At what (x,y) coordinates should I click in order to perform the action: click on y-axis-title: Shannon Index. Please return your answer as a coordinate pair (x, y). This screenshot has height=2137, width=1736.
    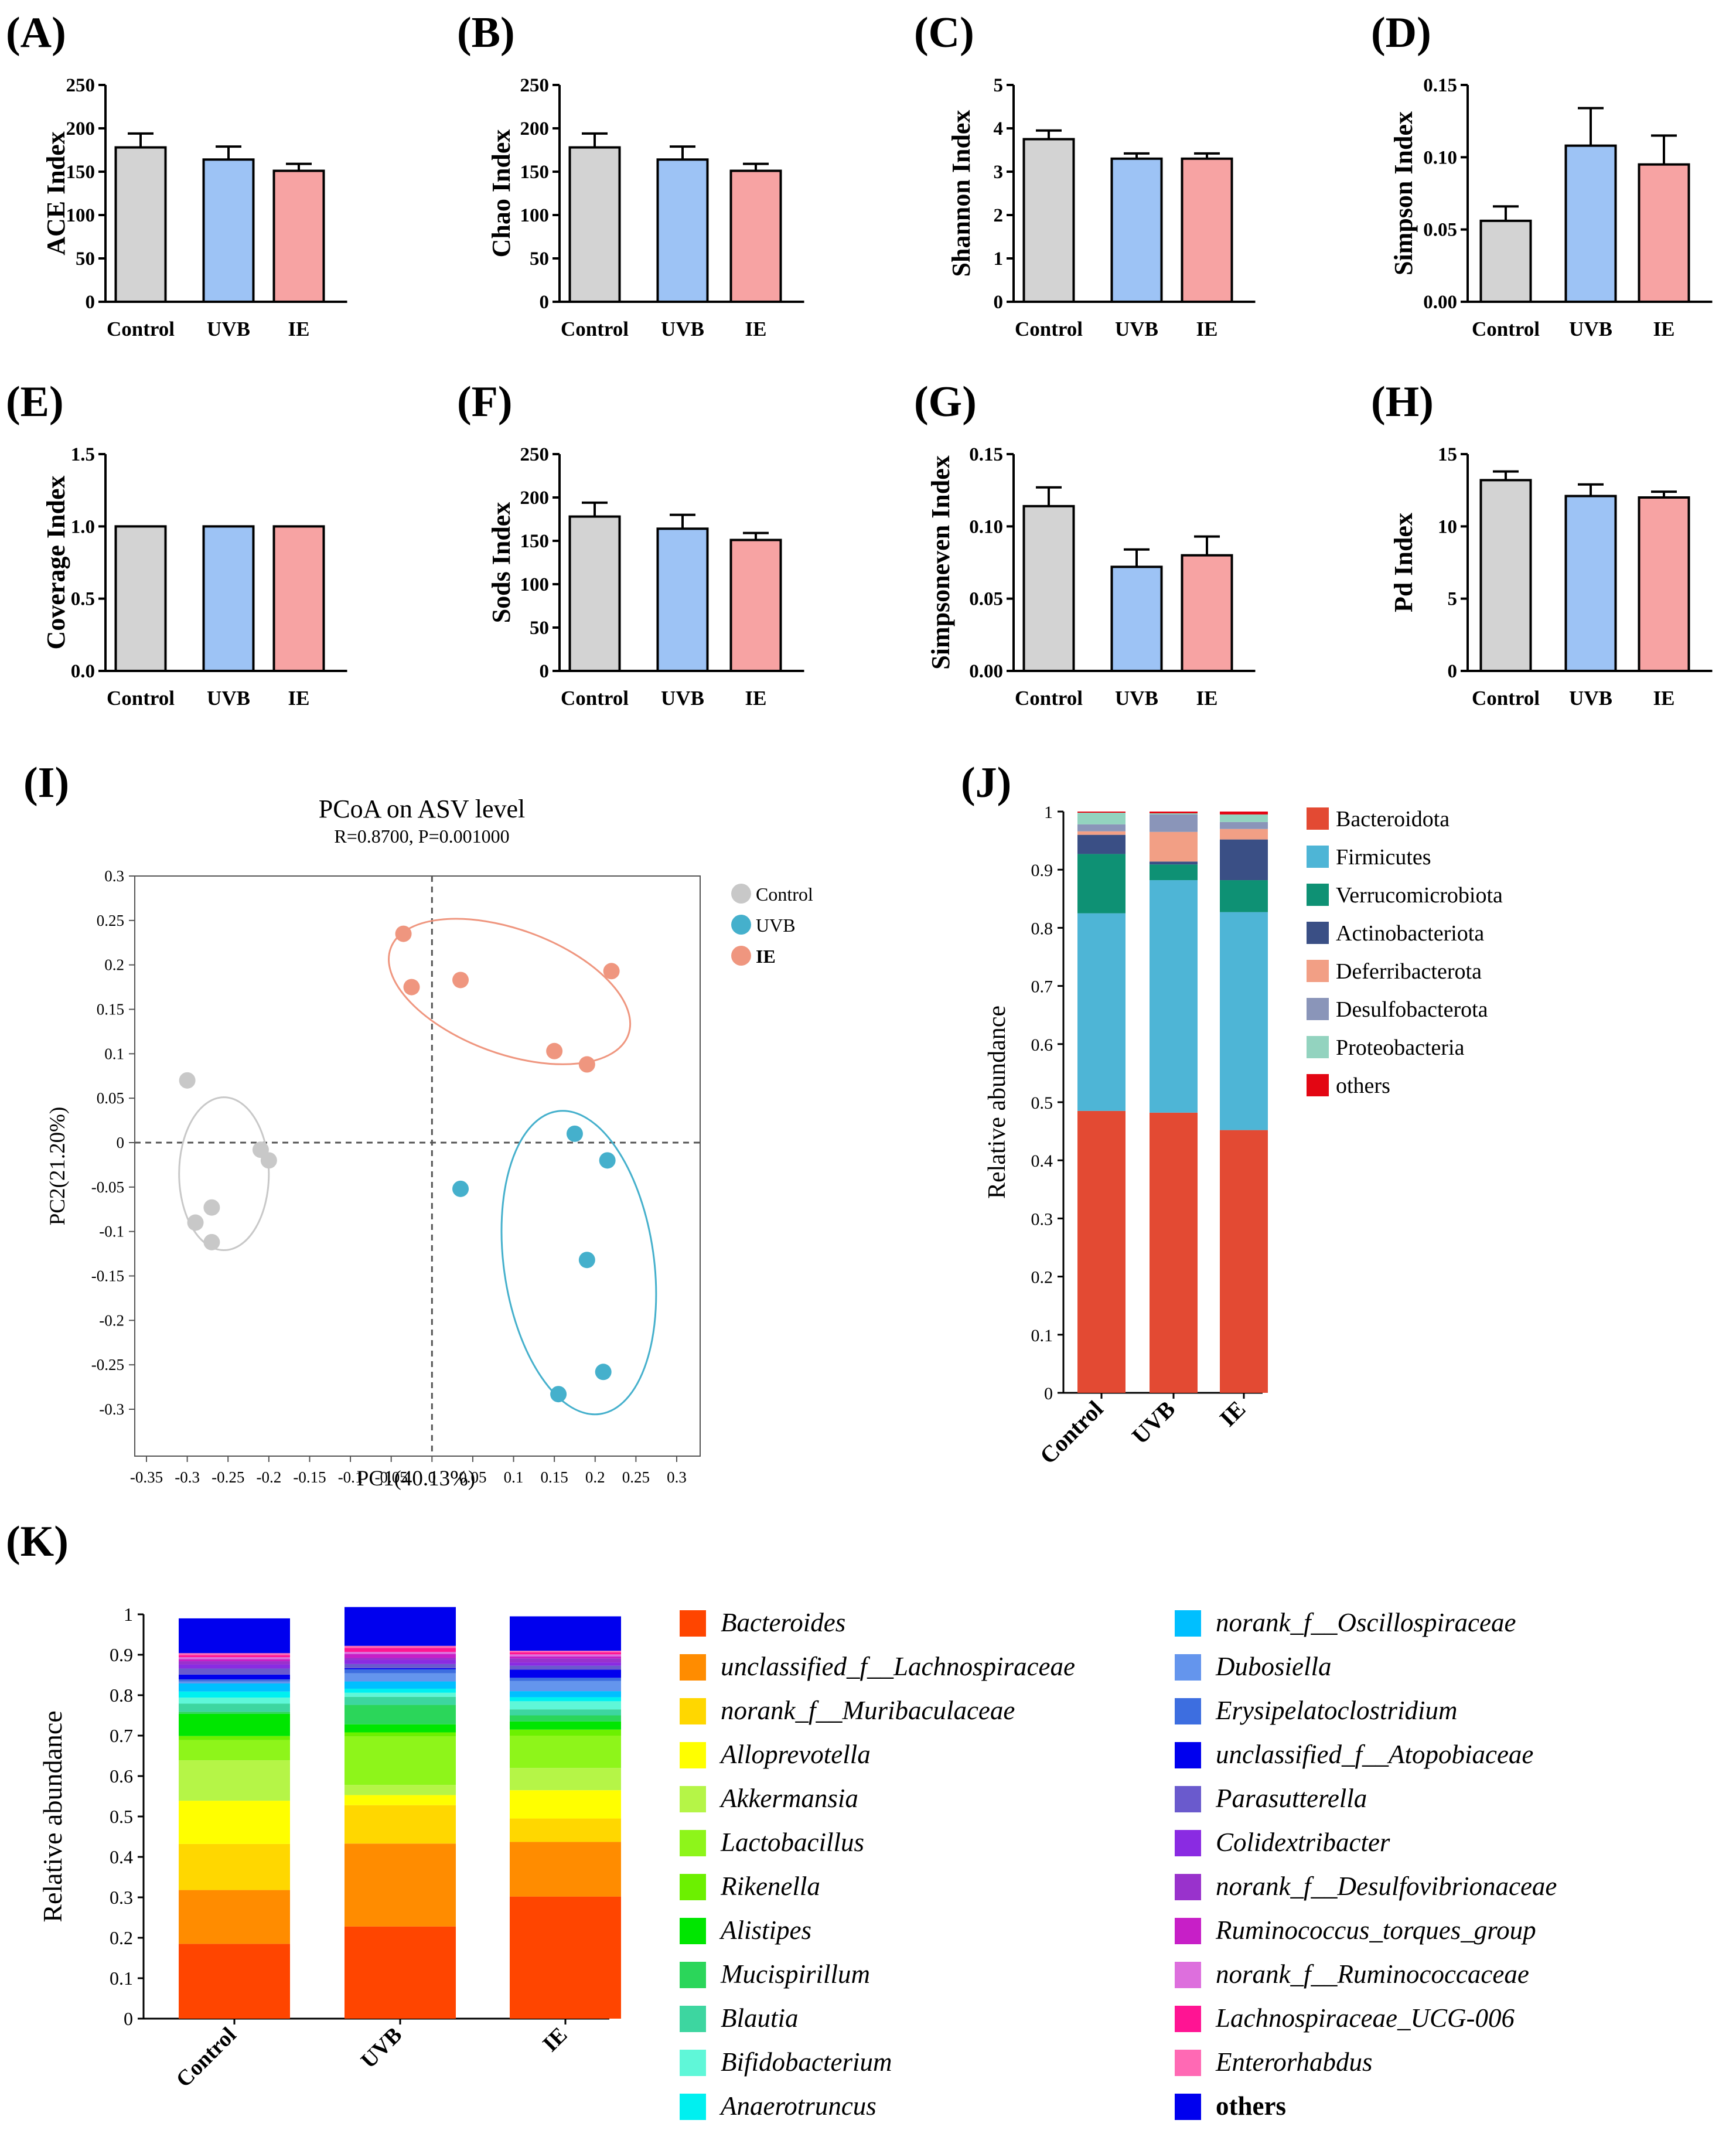
    Looking at the image, I should click on (961, 193).